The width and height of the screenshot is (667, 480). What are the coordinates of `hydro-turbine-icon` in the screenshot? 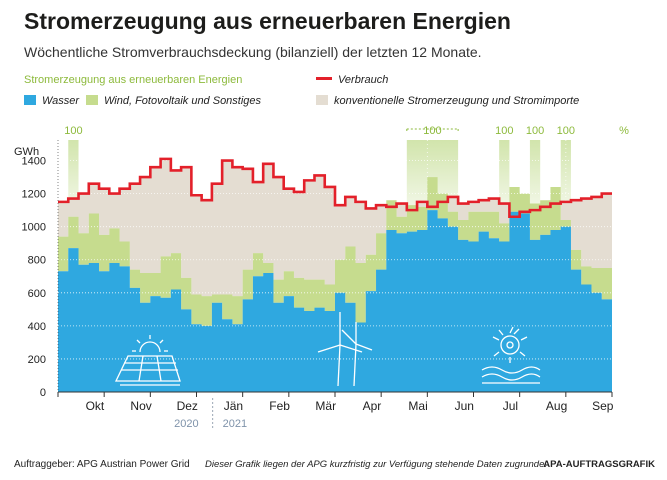 It's located at (511, 355).